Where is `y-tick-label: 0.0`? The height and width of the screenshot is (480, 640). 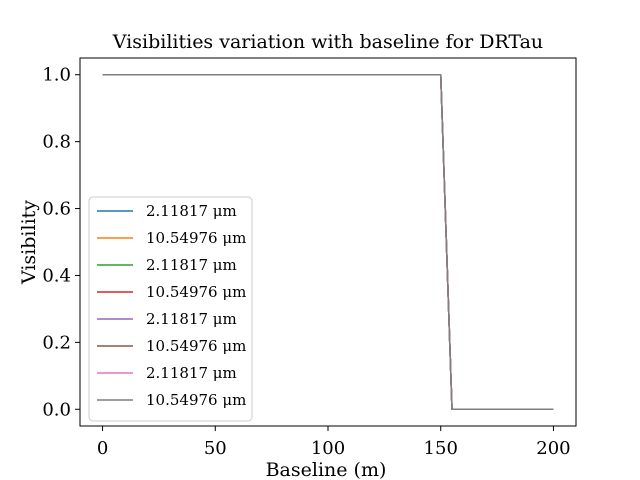
y-tick-label: 0.0 is located at coordinates (56, 409).